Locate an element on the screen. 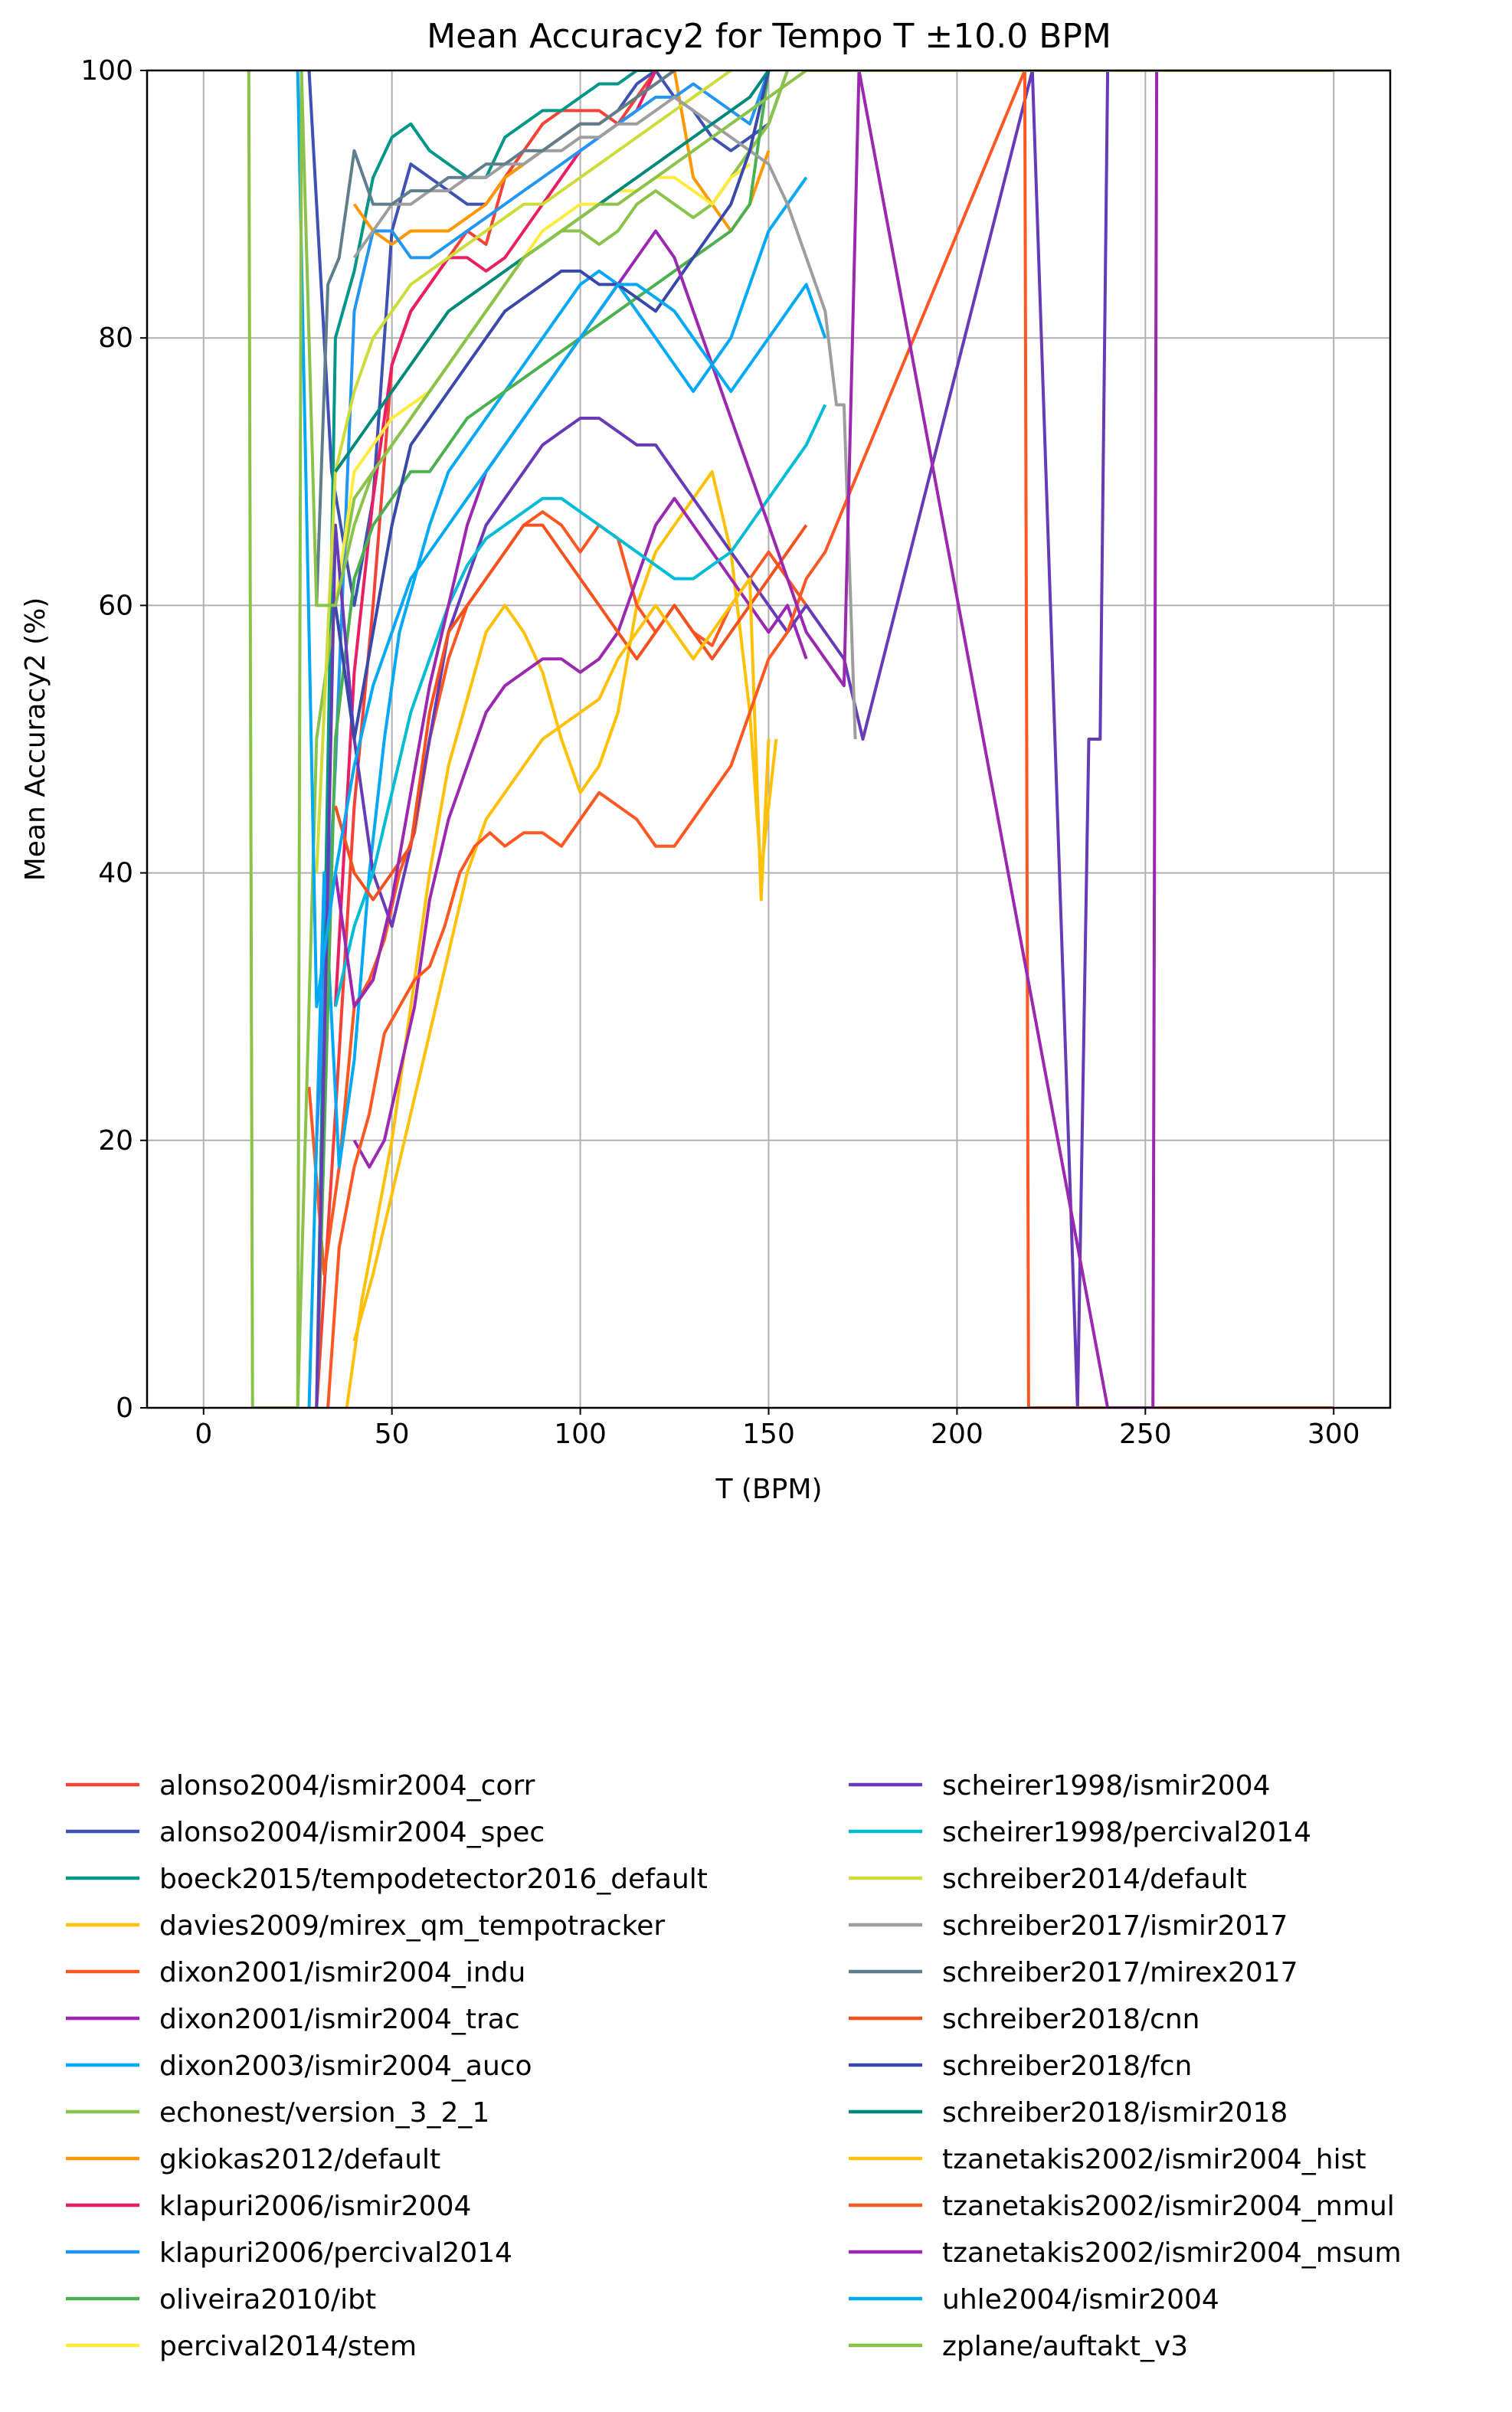  legend-entry: dixon2001/ismir2004_trac is located at coordinates (293, 2019).